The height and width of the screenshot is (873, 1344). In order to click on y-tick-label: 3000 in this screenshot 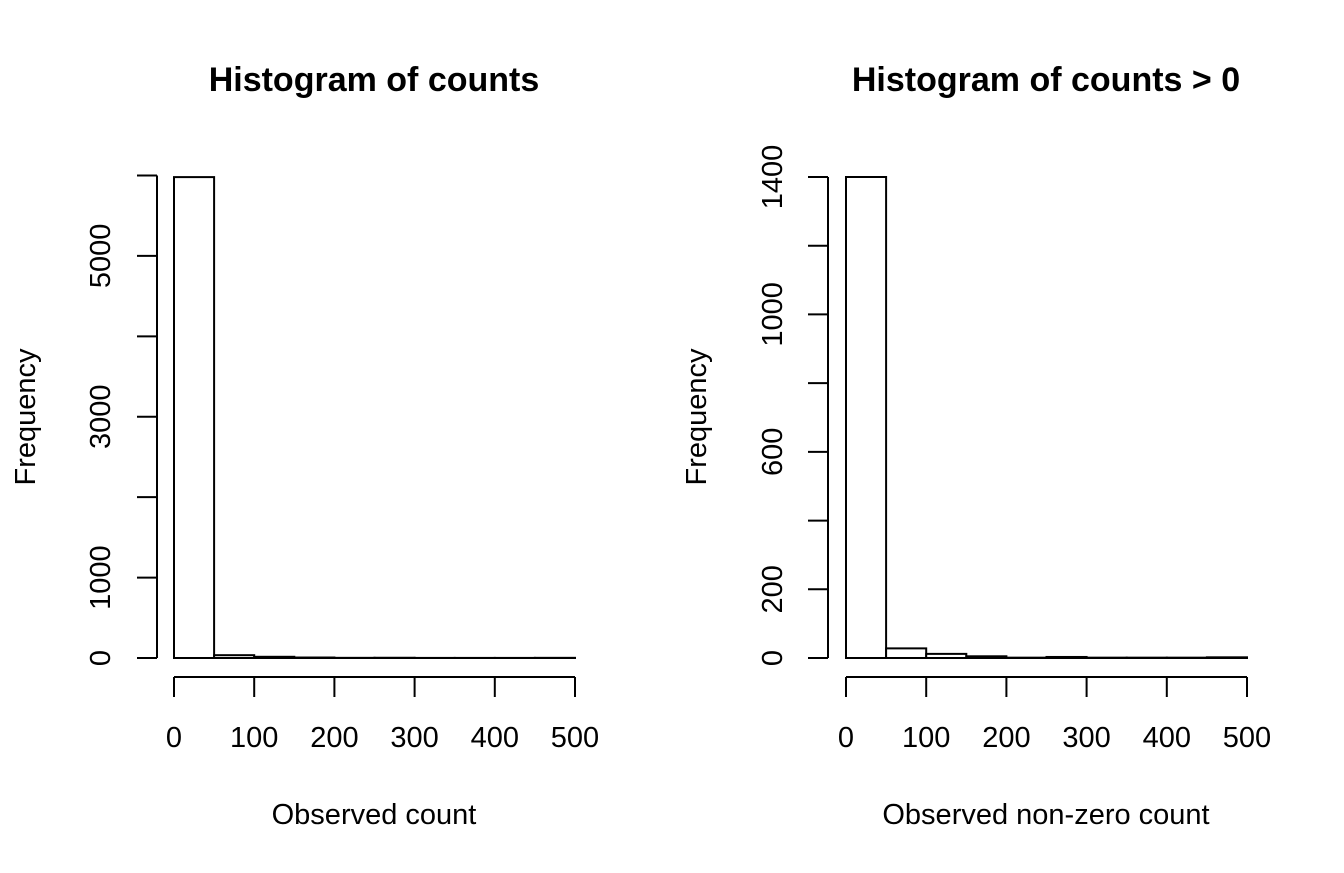, I will do `click(101, 416)`.